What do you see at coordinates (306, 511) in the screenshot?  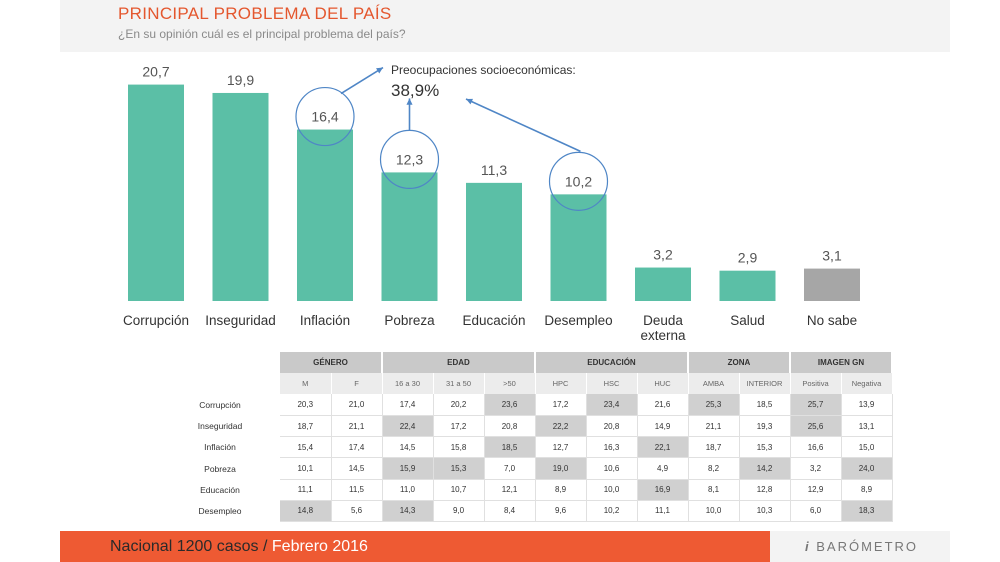 I see `table-cell: 14,8` at bounding box center [306, 511].